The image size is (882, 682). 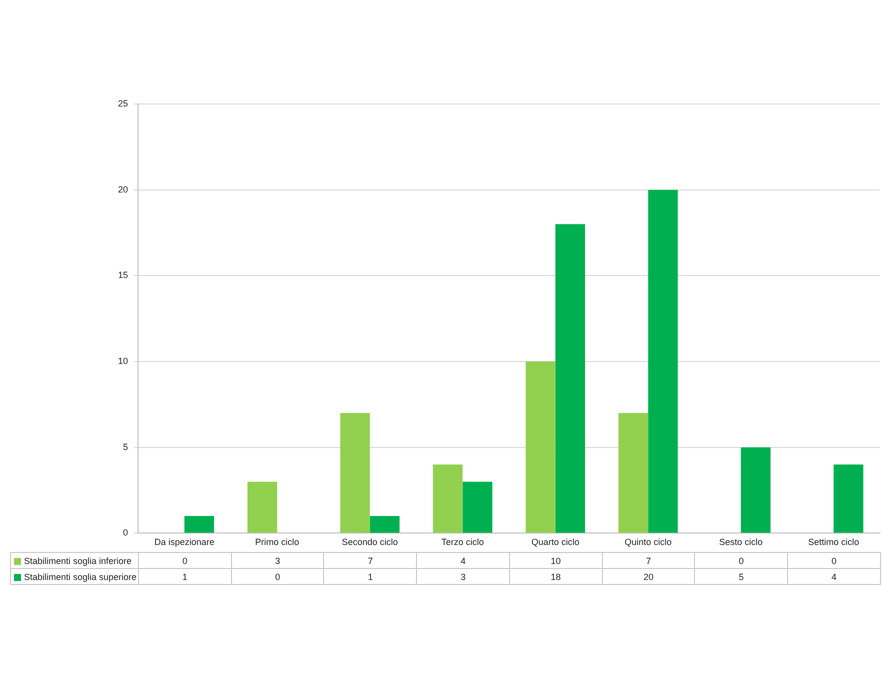 I want to click on x-tick-label: Sesto ciclo, so click(x=741, y=542).